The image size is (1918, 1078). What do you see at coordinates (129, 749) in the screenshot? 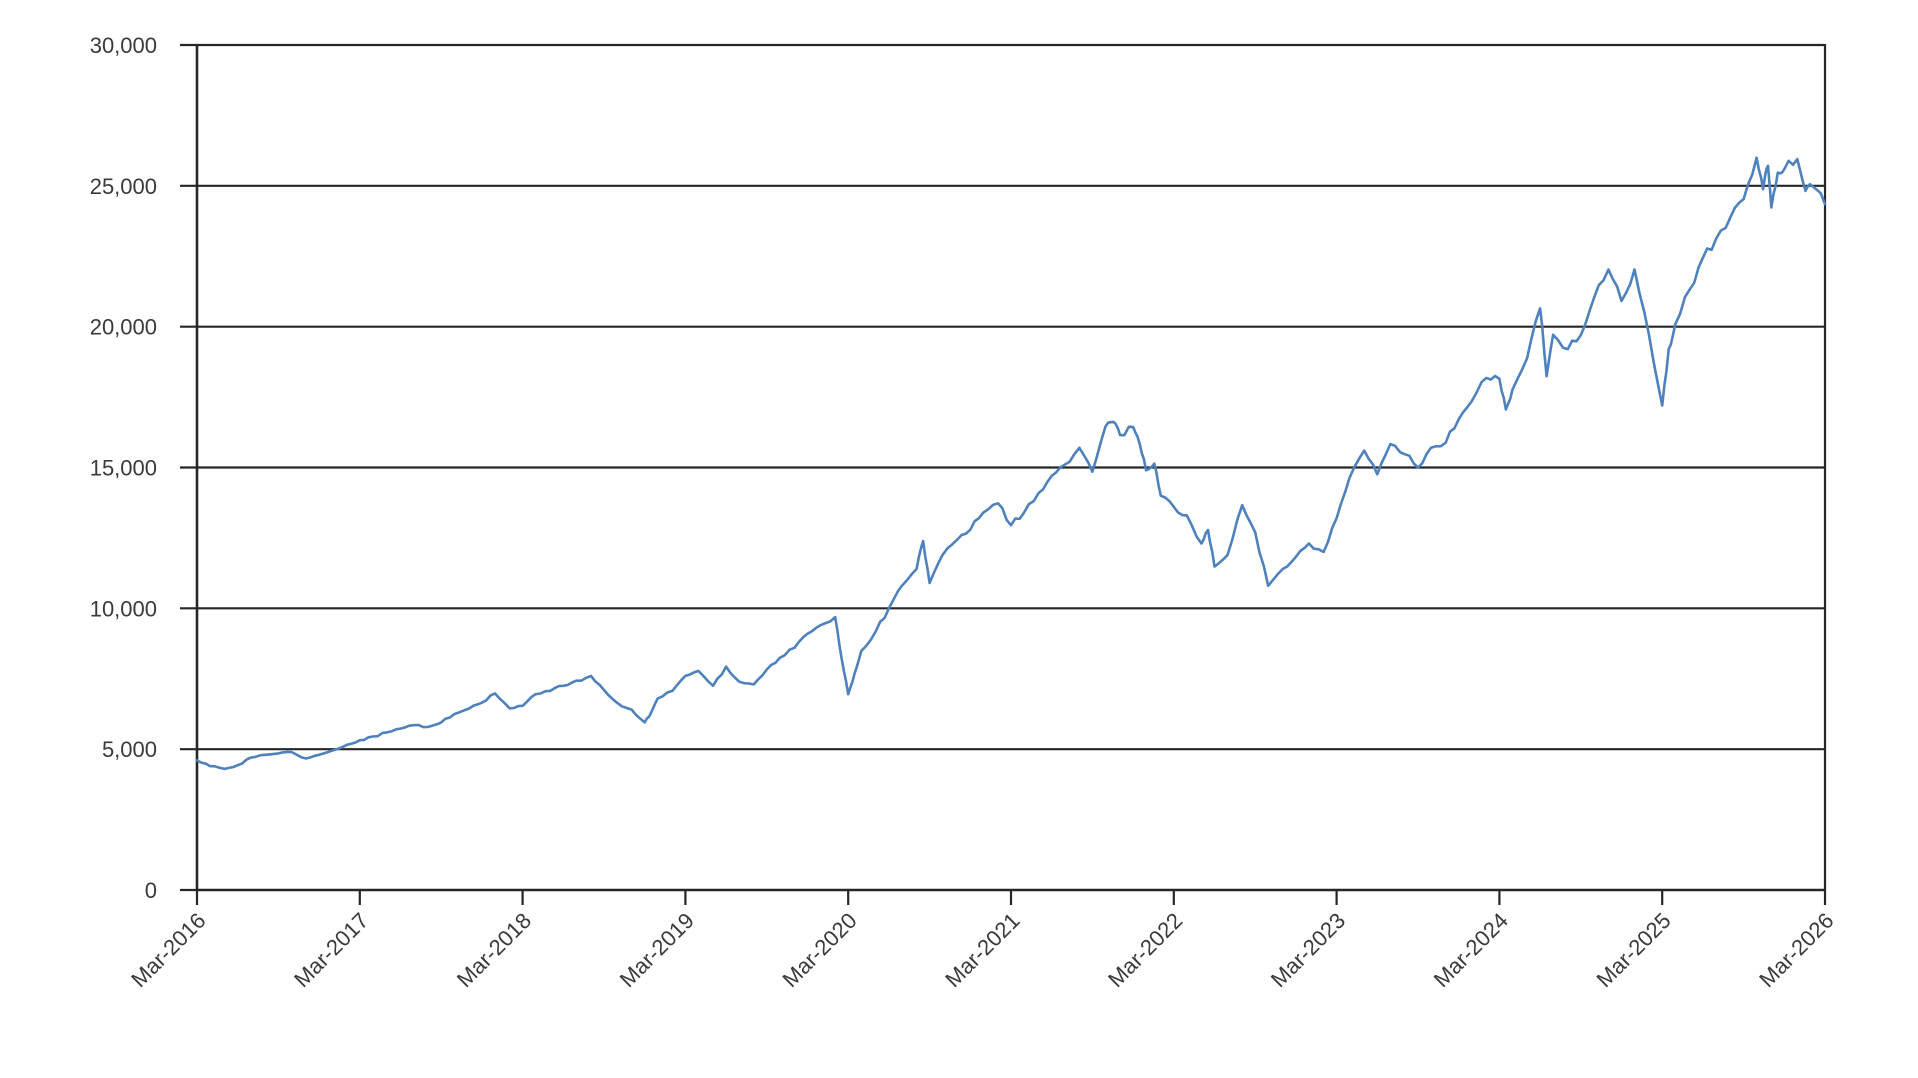
I see `y-axis-label-5000: 5,000` at bounding box center [129, 749].